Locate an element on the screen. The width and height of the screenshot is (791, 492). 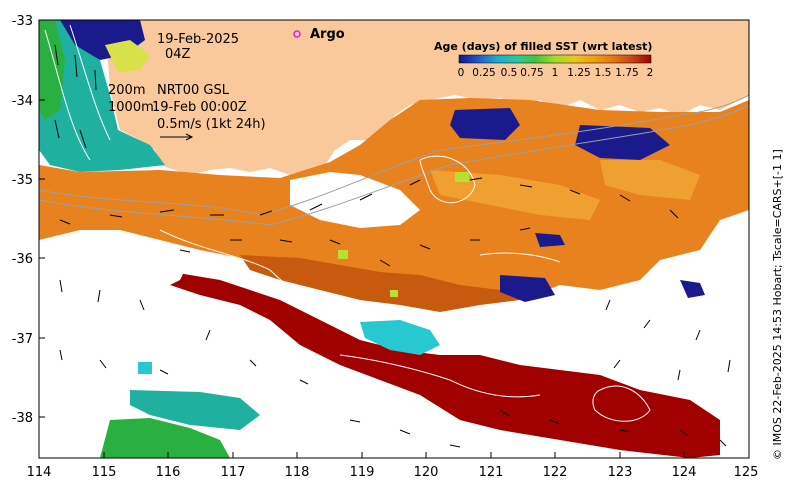
gap-southeast is located at coordinates (664, 335).